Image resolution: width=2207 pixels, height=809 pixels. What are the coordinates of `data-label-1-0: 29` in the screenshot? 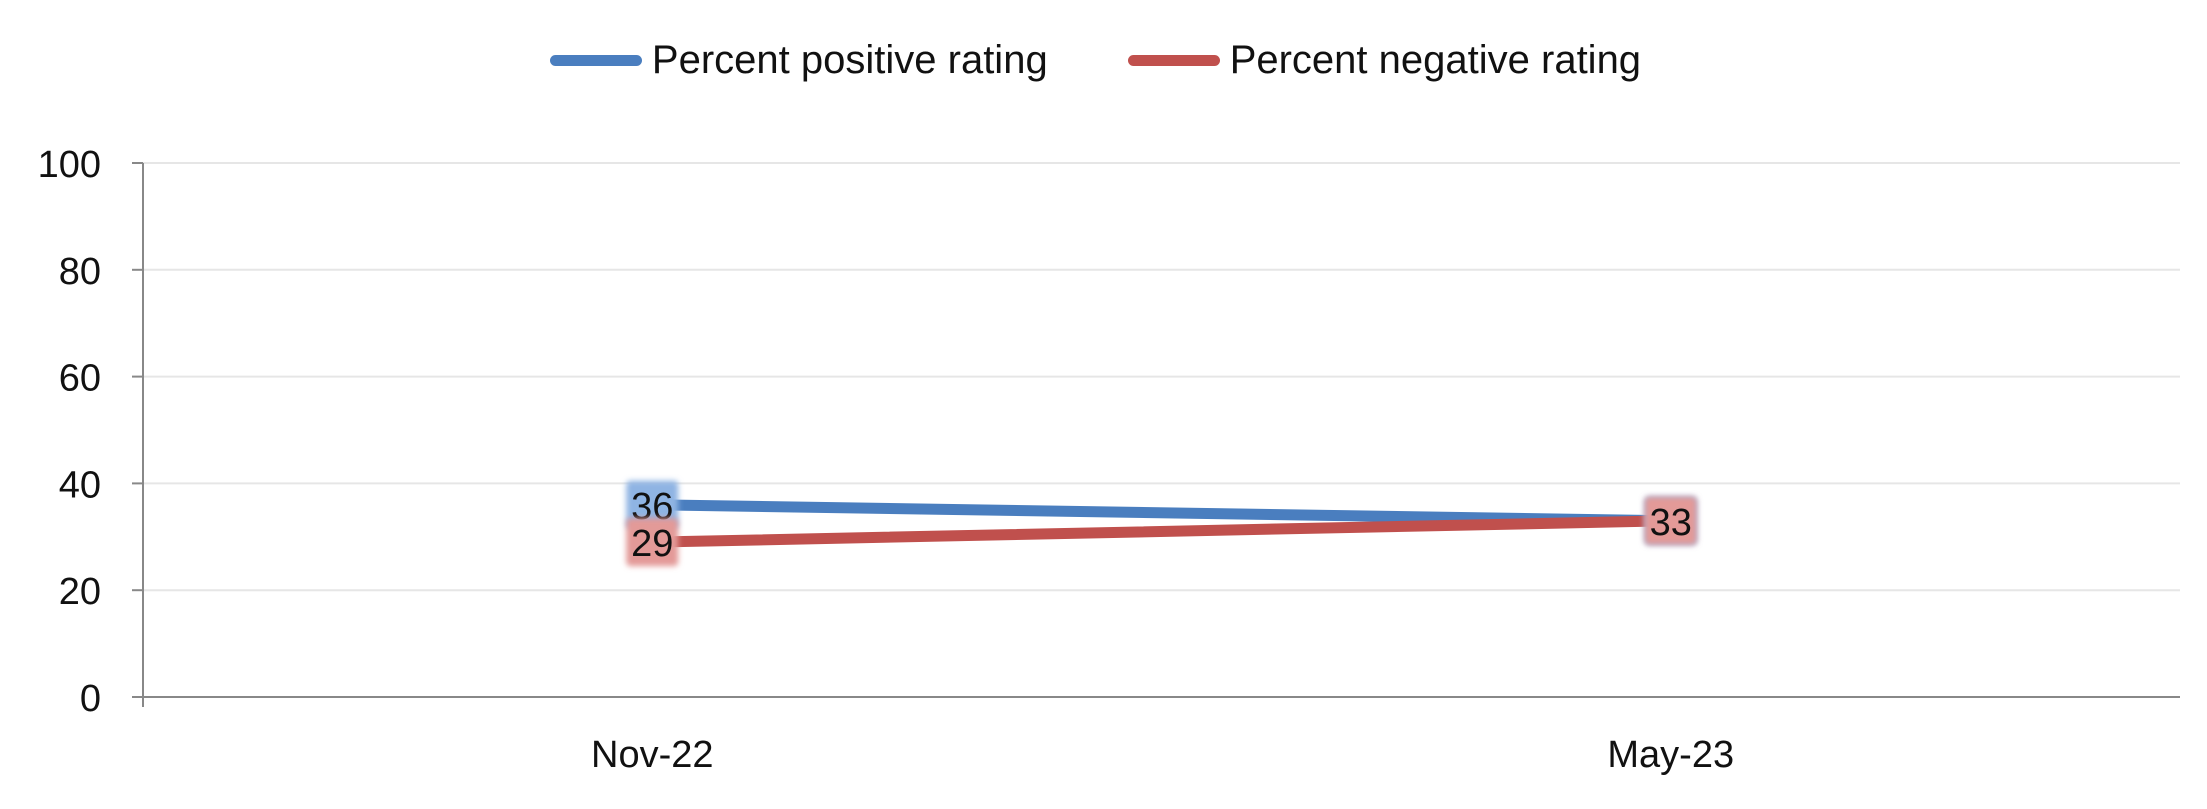 It's located at (652, 542).